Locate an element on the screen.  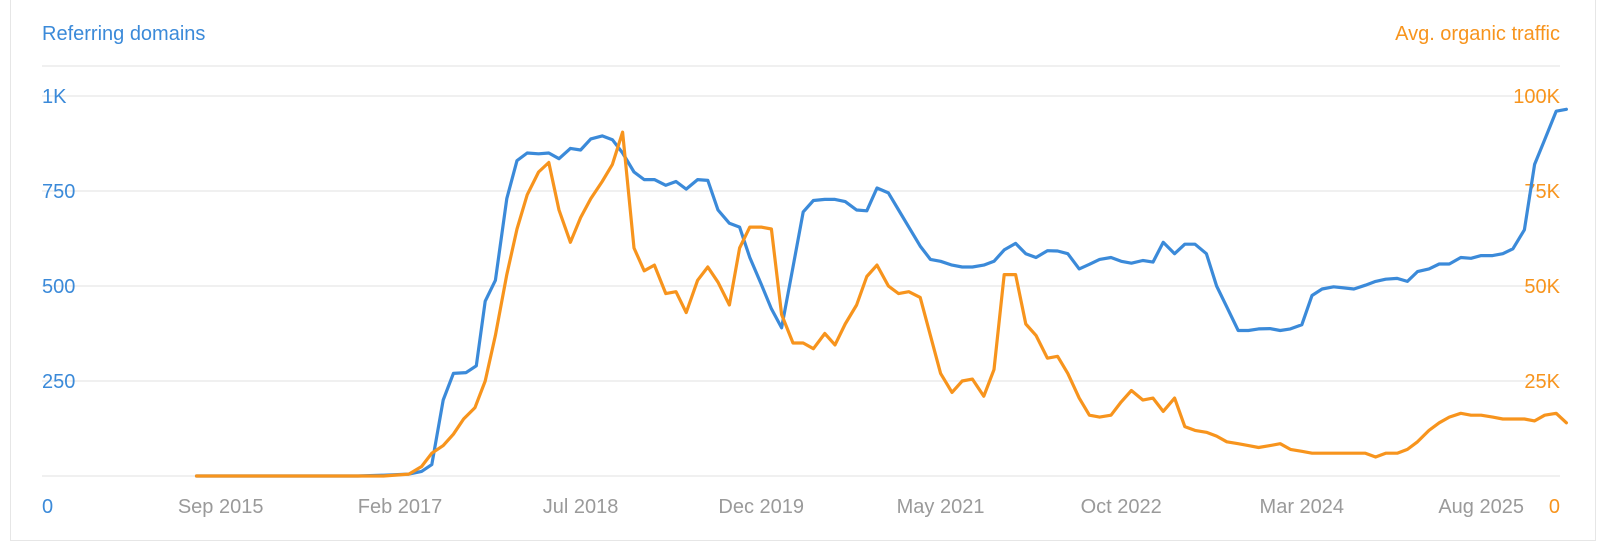
x-tick-label: Jul 2018 is located at coordinates (581, 507).